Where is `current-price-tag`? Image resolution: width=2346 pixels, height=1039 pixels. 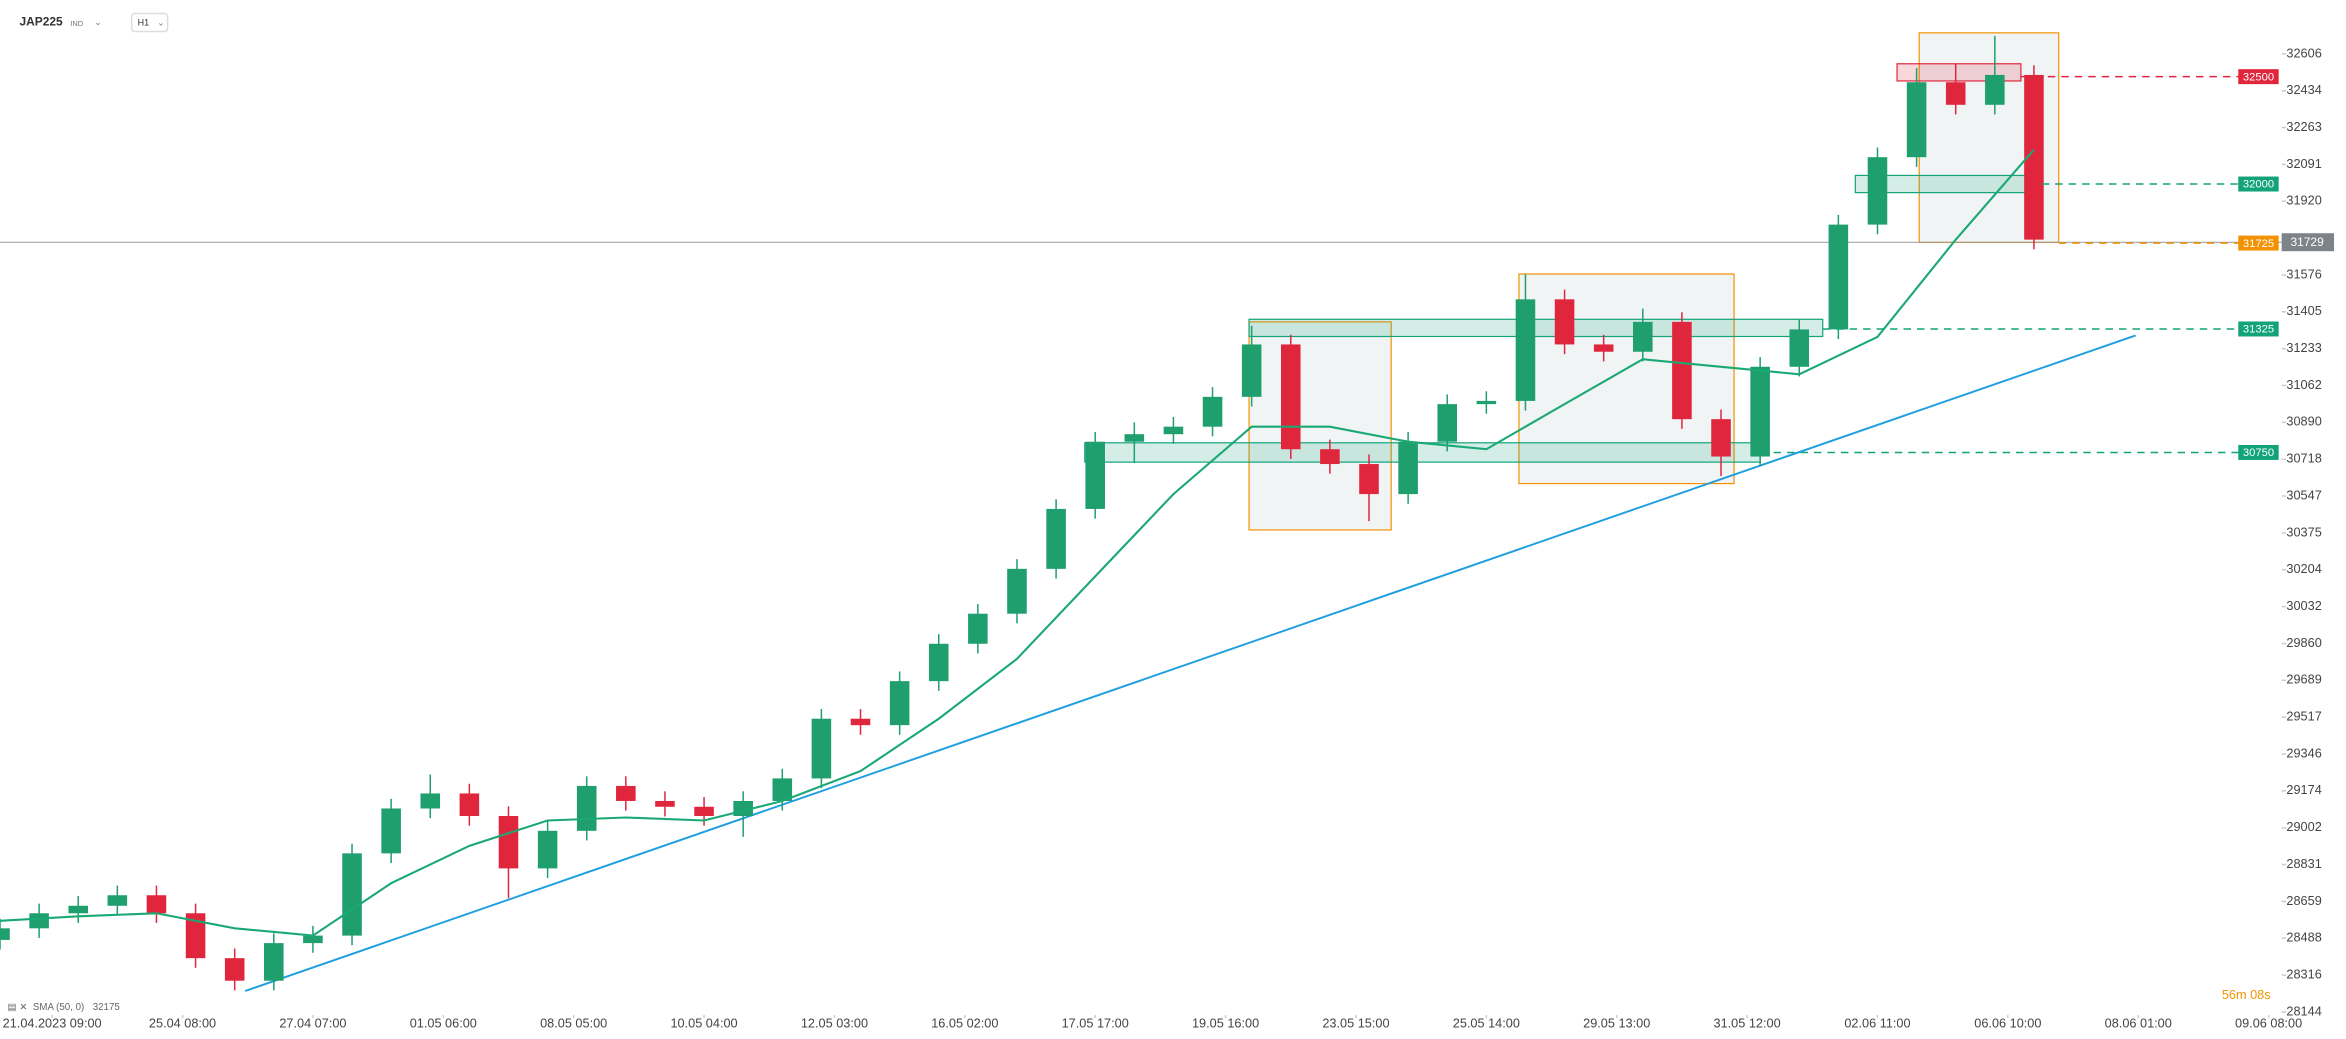 current-price-tag is located at coordinates (2308, 242).